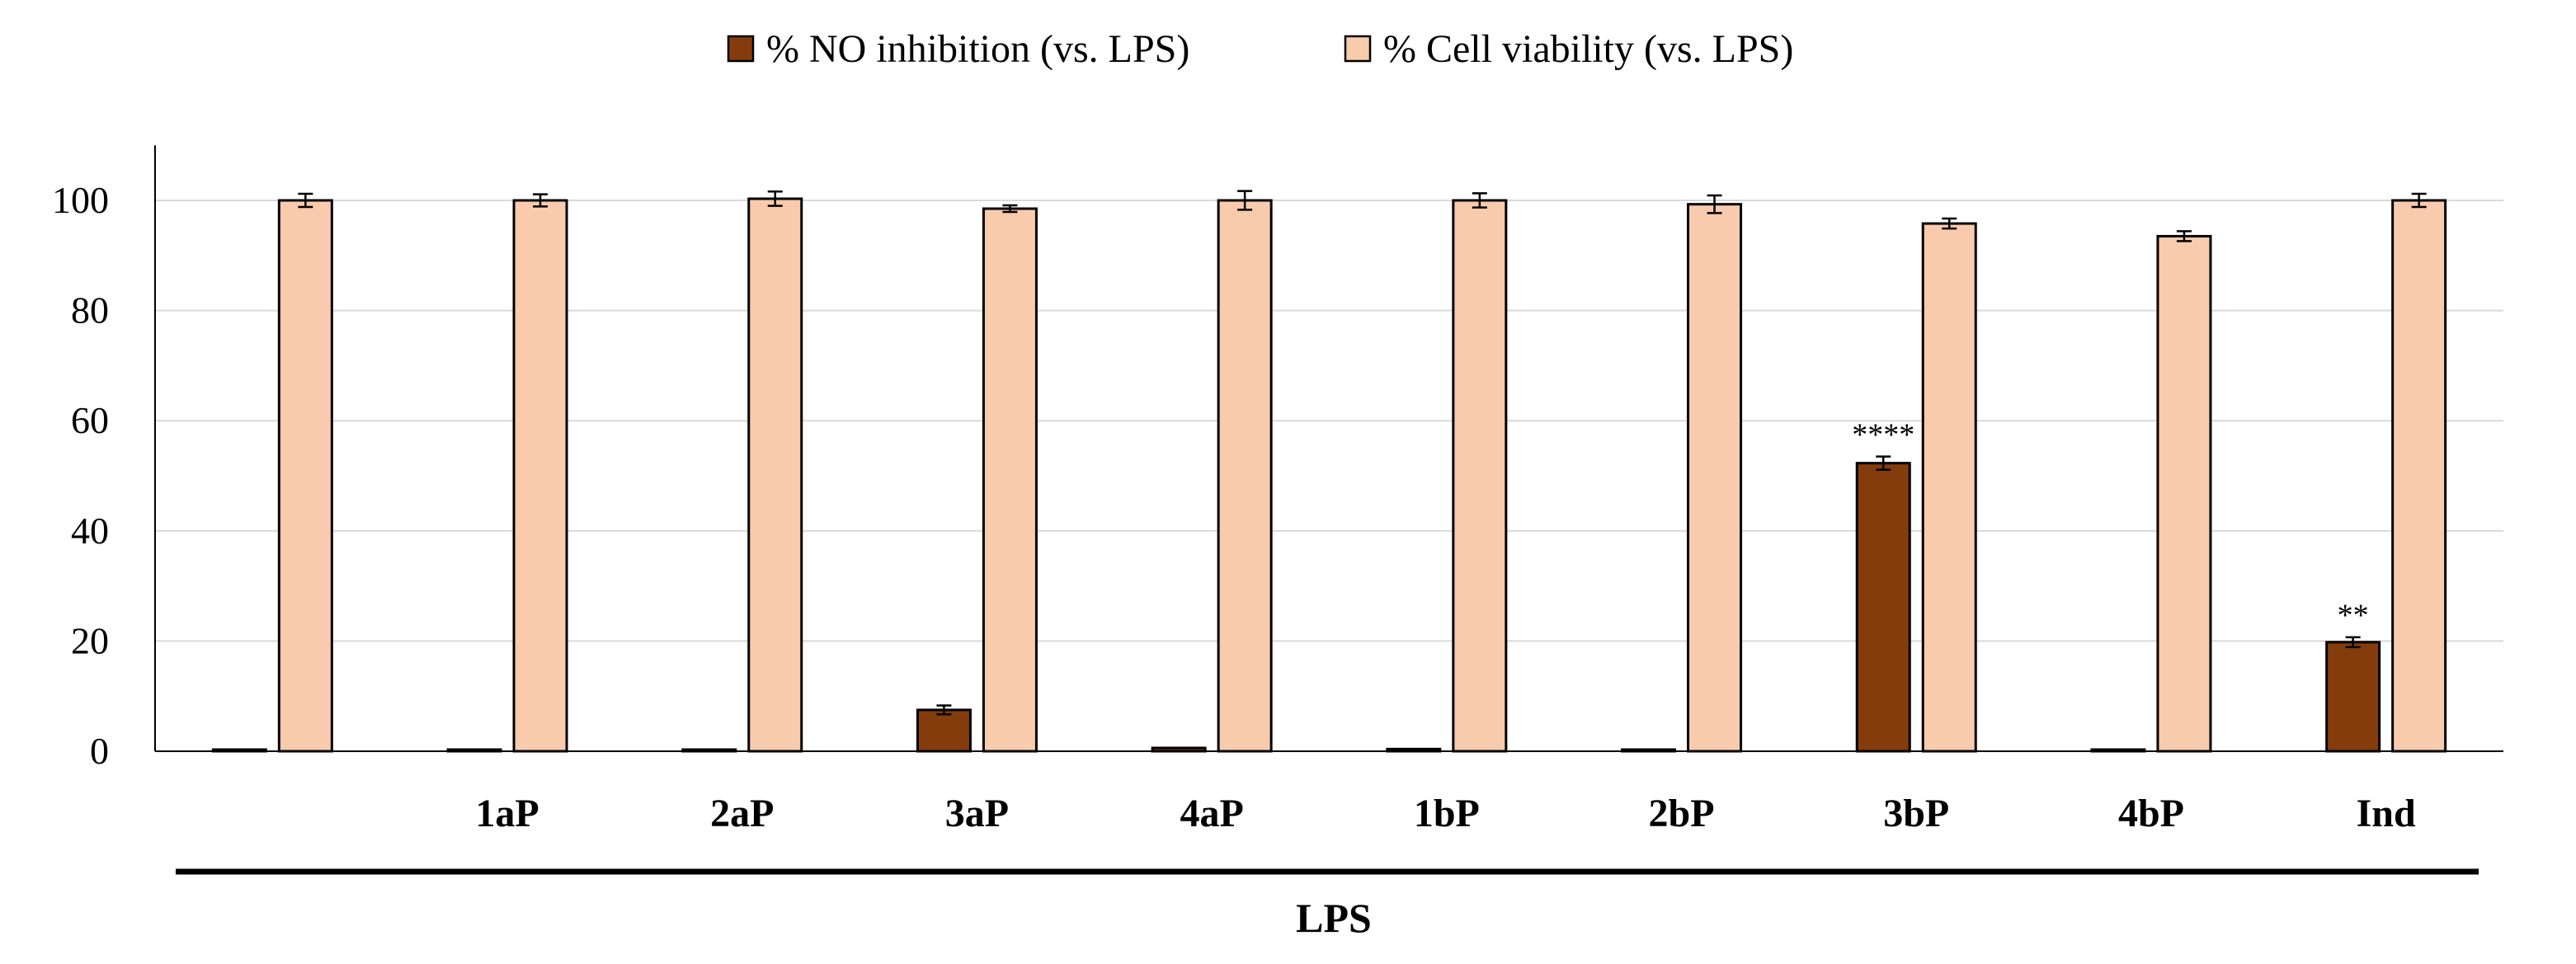  What do you see at coordinates (742, 813) in the screenshot?
I see `x-category-label: 2aP` at bounding box center [742, 813].